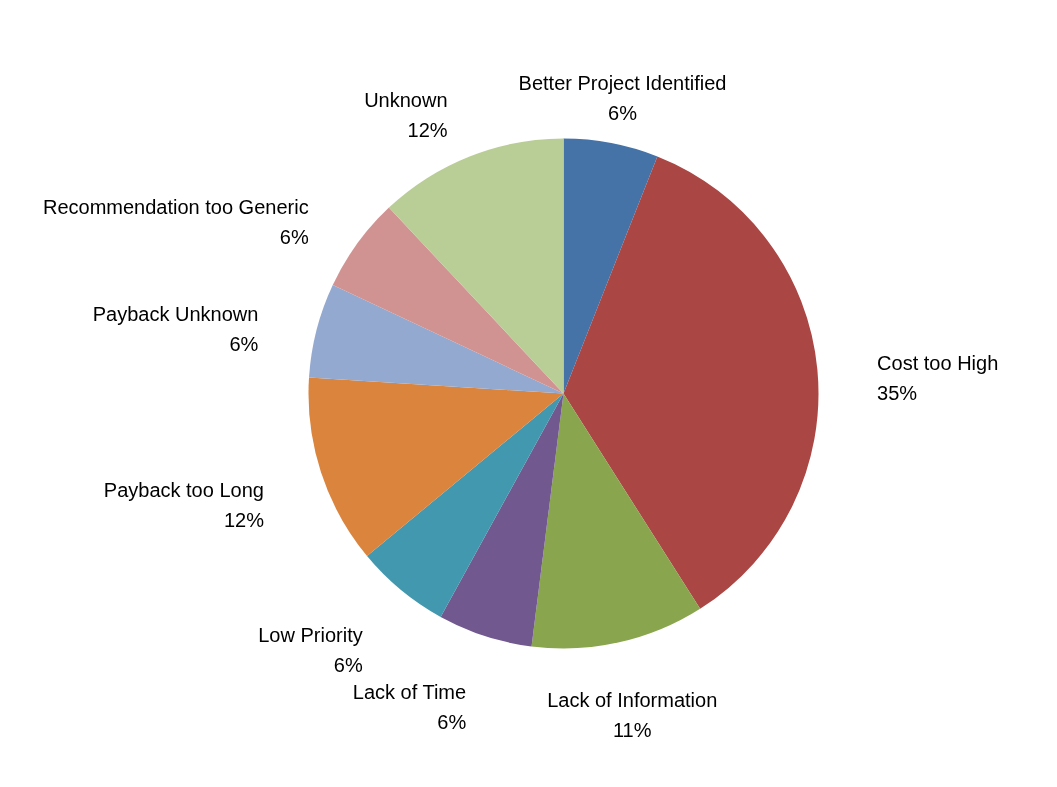  I want to click on slice-label: Lack of Information, so click(632, 699).